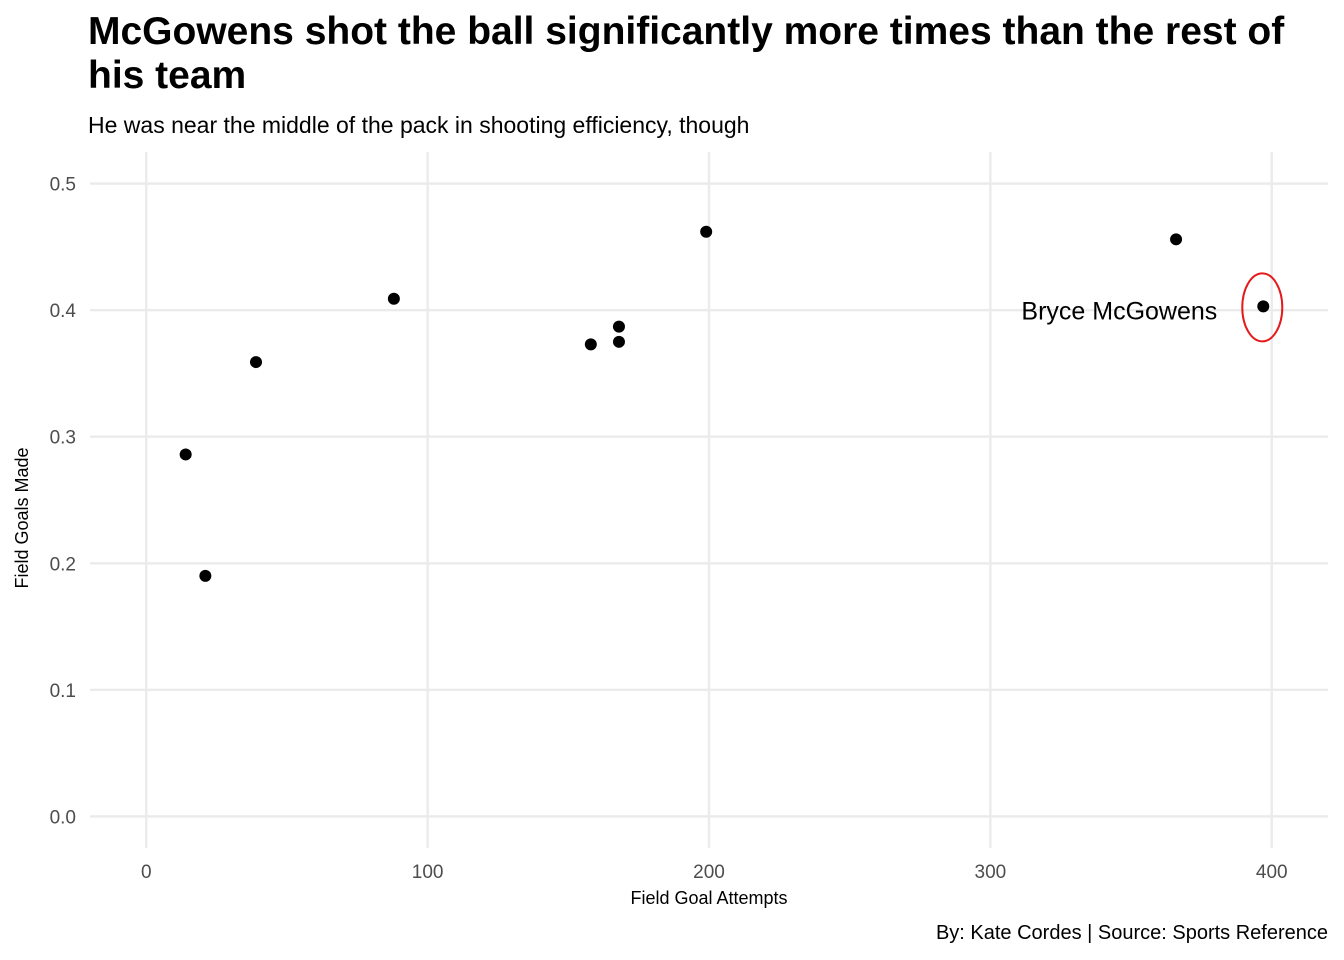 The image size is (1344, 960). Describe the element at coordinates (63, 817) in the screenshot. I see `y-tick-label: 0.0` at that location.